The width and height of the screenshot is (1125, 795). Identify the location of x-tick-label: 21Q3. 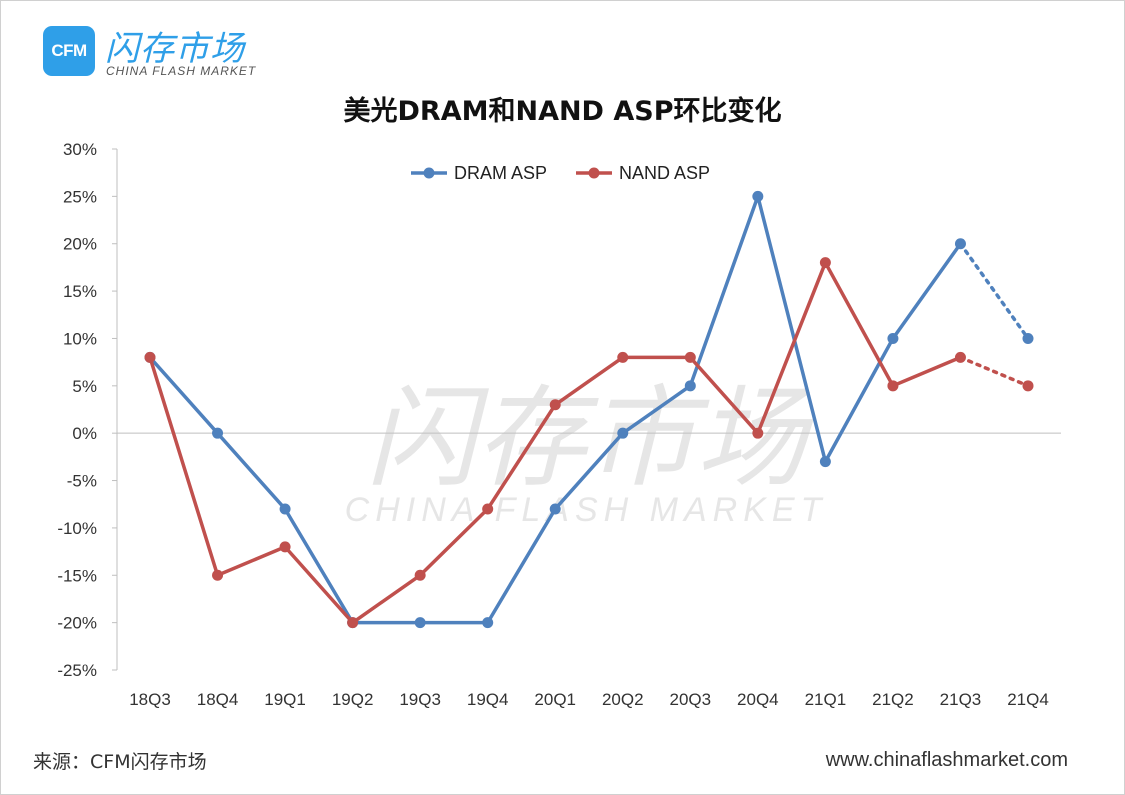
(961, 699).